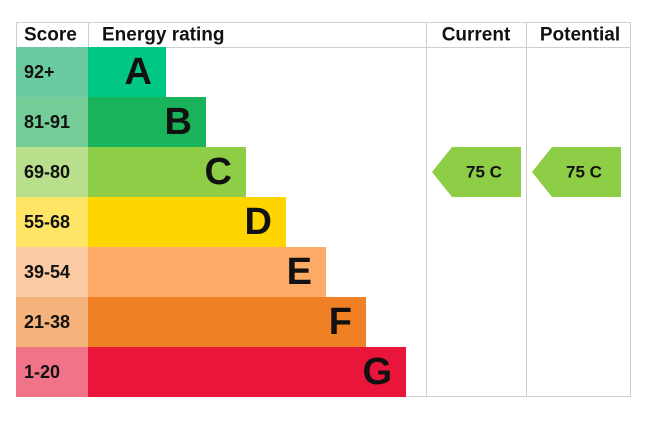 The width and height of the screenshot is (659, 424). Describe the element at coordinates (39, 72) in the screenshot. I see `score-range: 92+` at that location.